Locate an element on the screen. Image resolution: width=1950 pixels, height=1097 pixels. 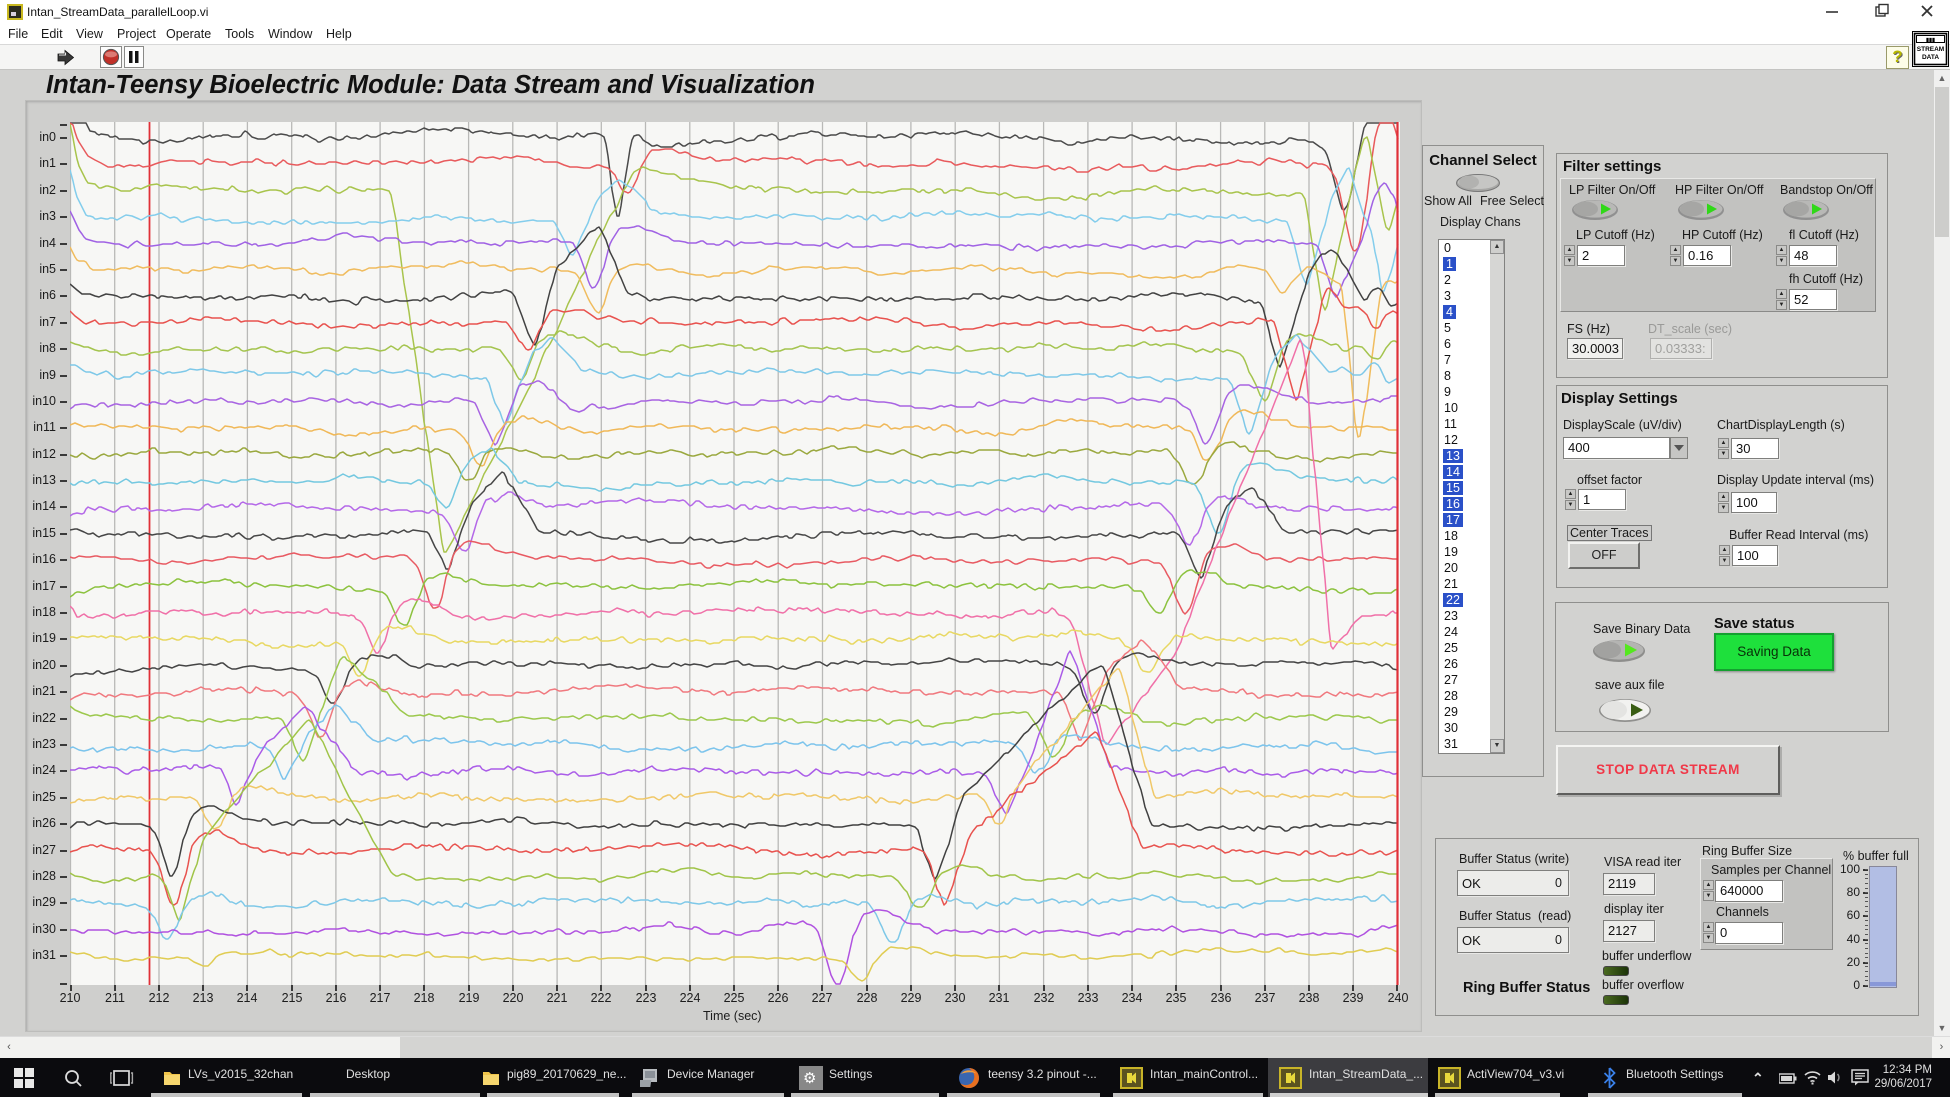
svg-text: STREAM is located at coordinates (1930, 49).